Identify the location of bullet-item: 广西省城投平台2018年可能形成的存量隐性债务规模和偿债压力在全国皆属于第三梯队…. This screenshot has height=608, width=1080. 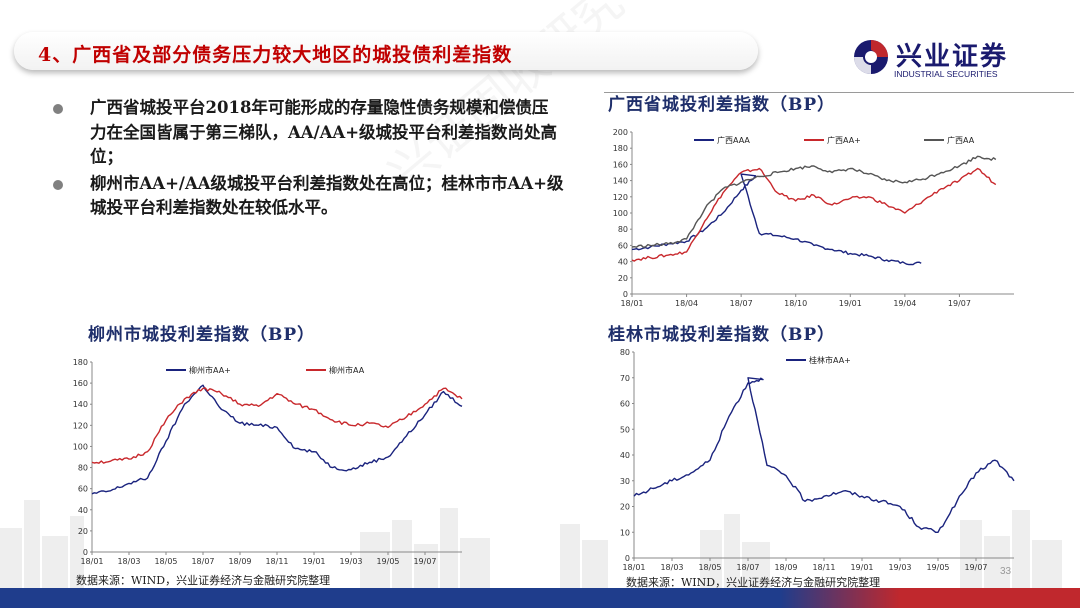
(304, 133).